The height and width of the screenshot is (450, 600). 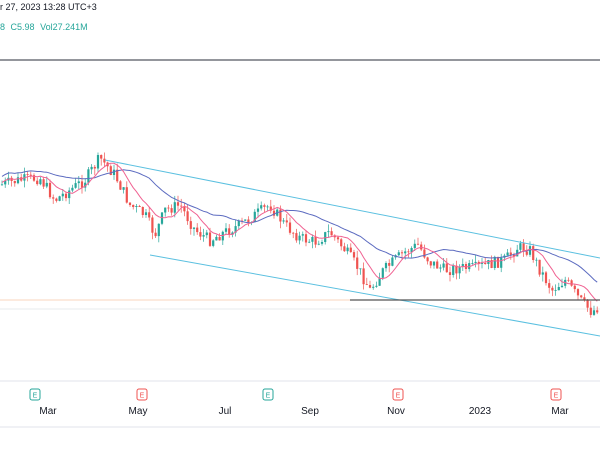 What do you see at coordinates (225, 411) in the screenshot?
I see `time-tick-label: Jul` at bounding box center [225, 411].